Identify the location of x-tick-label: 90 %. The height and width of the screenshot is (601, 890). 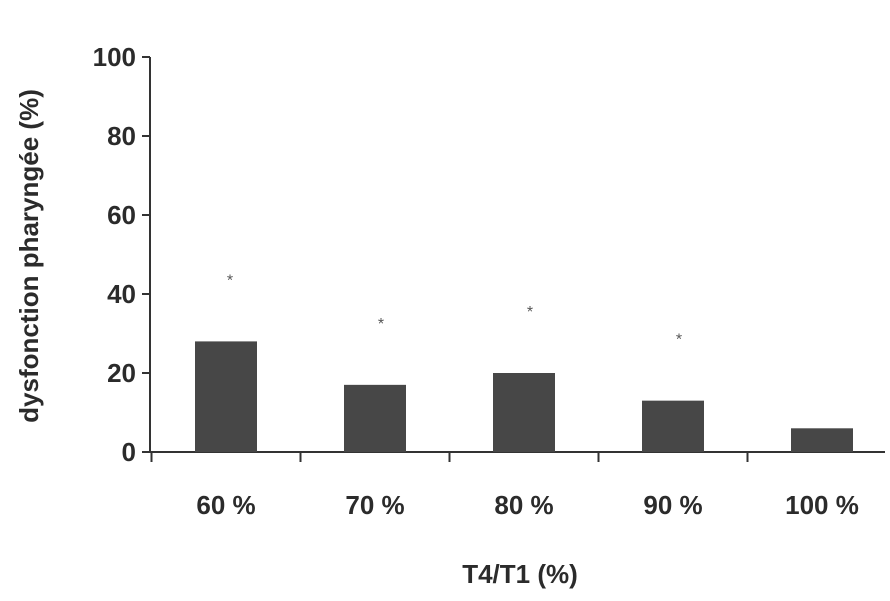
(672, 505).